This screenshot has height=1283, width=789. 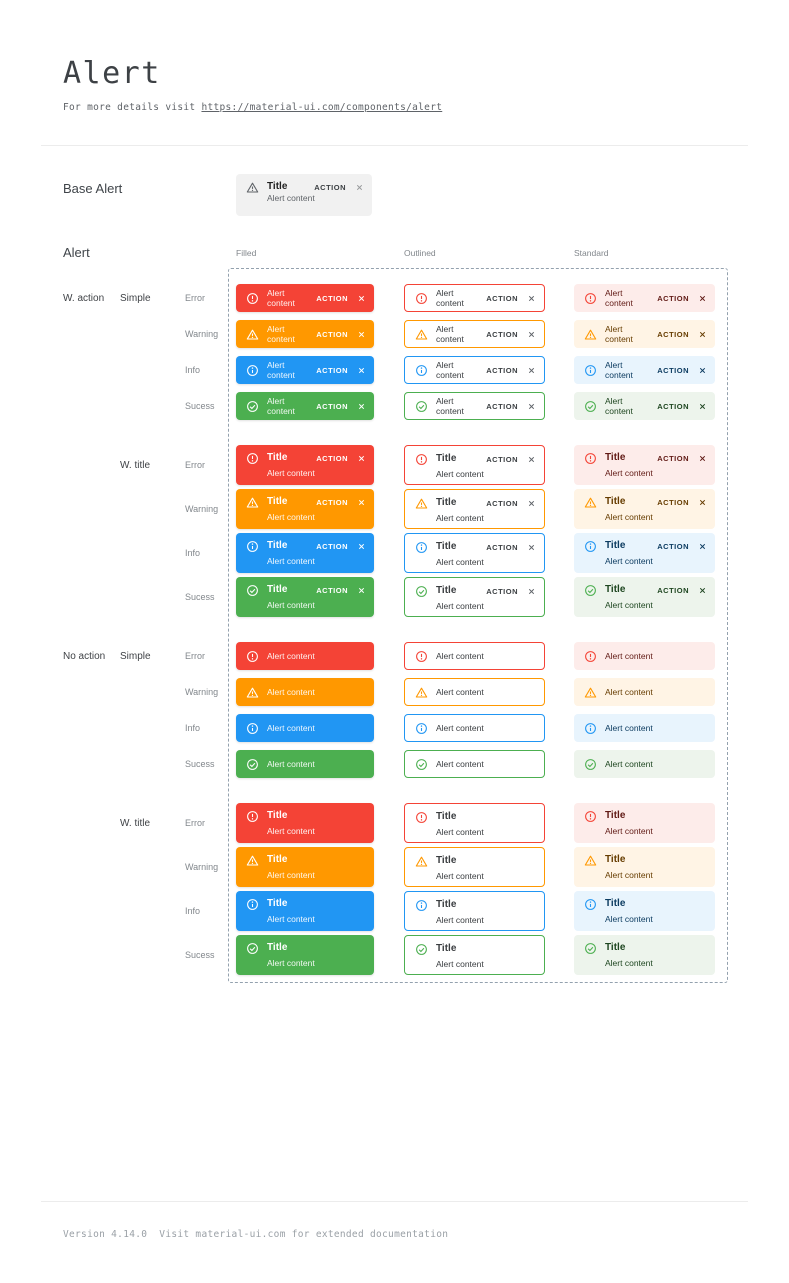 What do you see at coordinates (305, 728) in the screenshot?
I see `alert-filled-info: Alert content` at bounding box center [305, 728].